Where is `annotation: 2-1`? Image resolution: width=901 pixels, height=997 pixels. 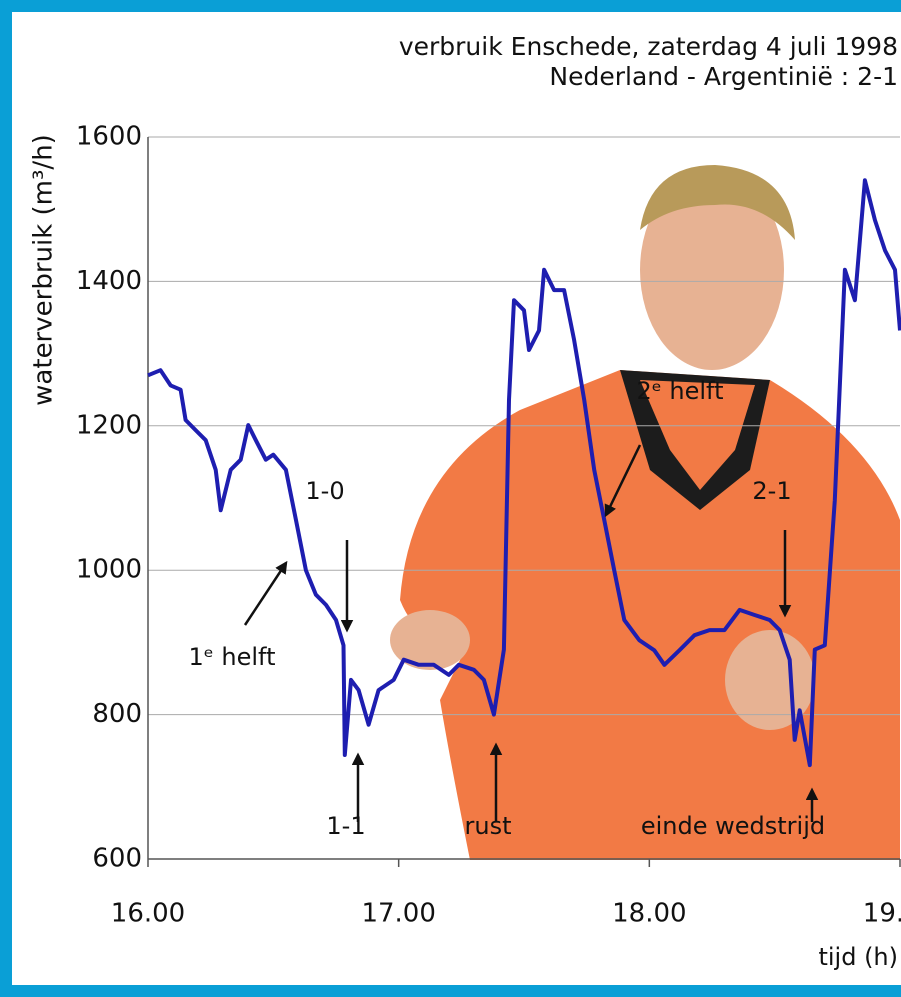 annotation: 2-1 is located at coordinates (771, 491).